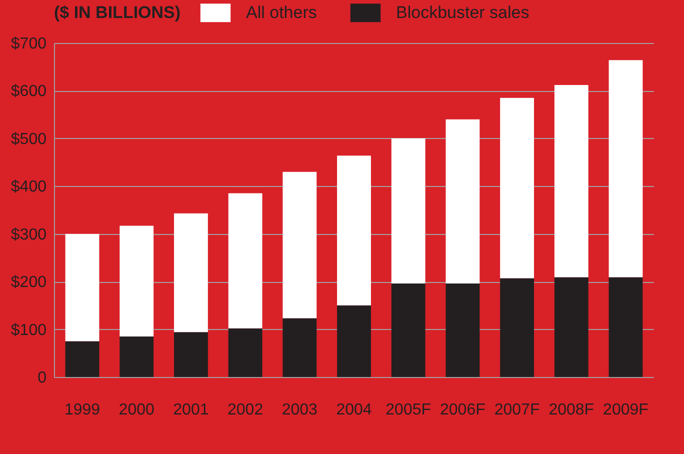 The width and height of the screenshot is (684, 454). I want to click on x-tick-label: 2003, so click(300, 410).